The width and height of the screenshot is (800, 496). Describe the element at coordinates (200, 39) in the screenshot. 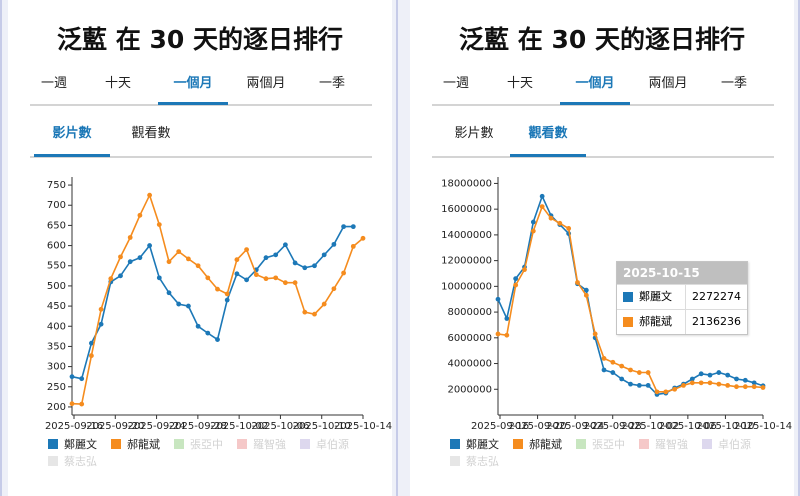

I see `page-title: 泛藍 在 30 天的逐日排行` at that location.